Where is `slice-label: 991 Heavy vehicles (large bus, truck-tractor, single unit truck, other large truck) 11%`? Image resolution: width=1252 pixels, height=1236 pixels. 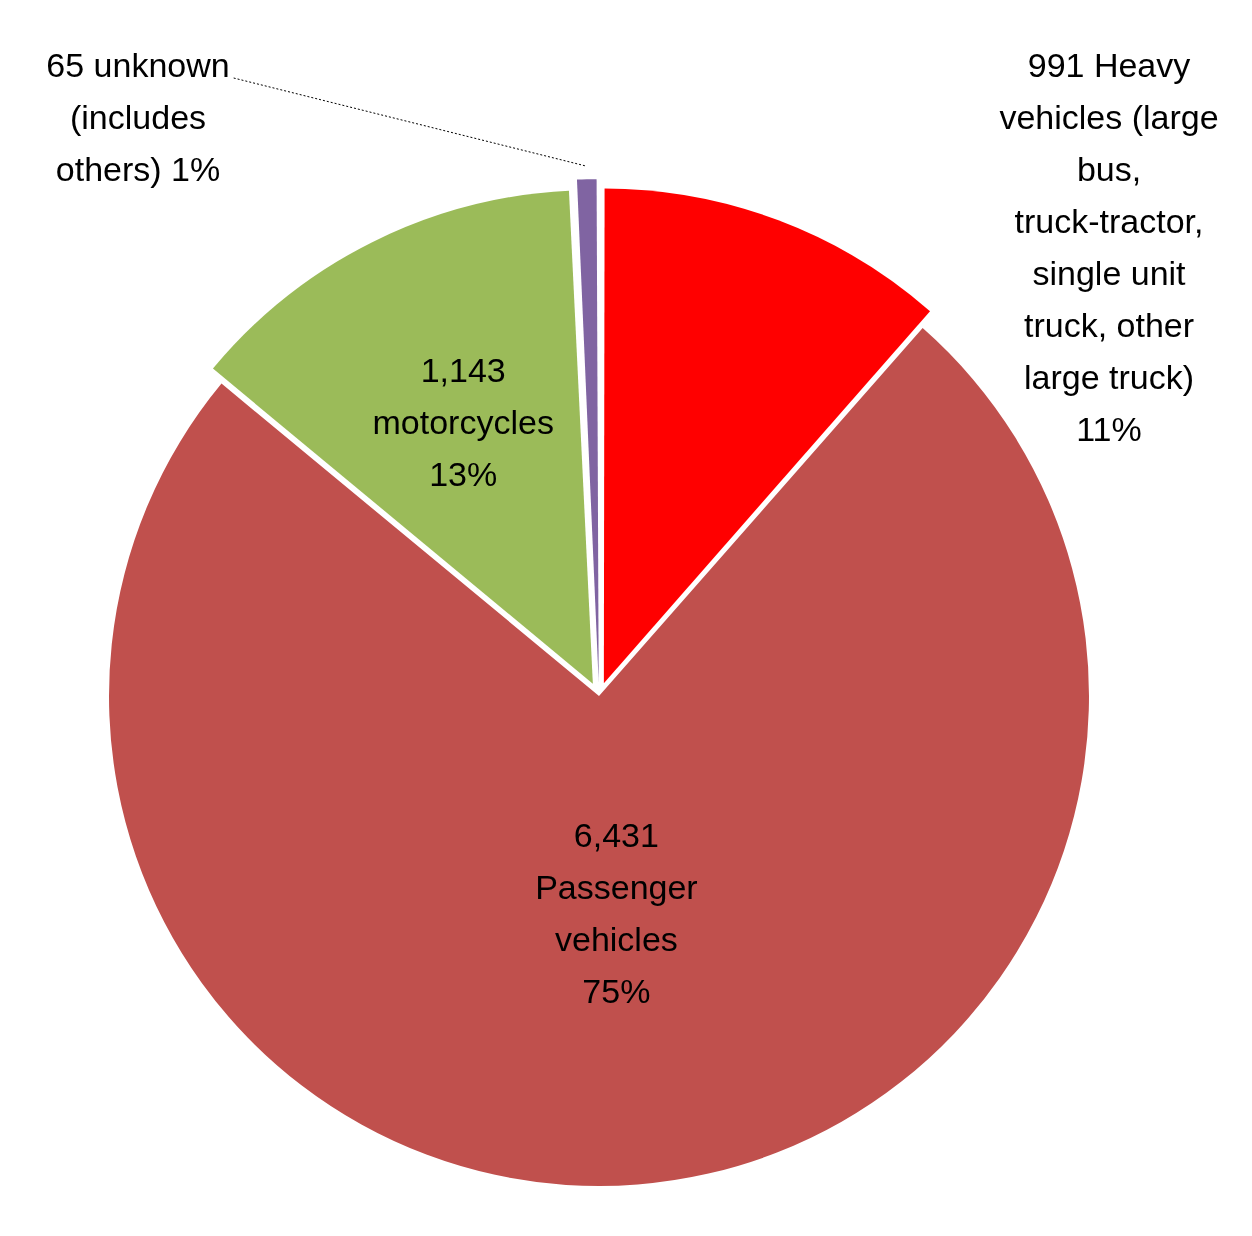 slice-label: 991 Heavy vehicles (large bus, truck-tractor, single unit truck, other large truck) 11% is located at coordinates (1109, 247).